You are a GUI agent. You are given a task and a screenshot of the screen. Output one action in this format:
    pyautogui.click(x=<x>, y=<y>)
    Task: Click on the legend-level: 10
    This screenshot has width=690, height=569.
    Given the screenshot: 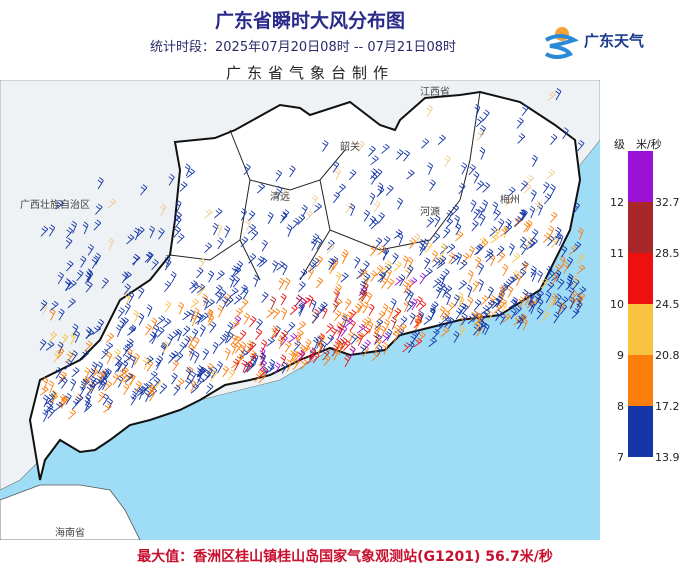 What is the action you would take?
    pyautogui.click(x=617, y=304)
    